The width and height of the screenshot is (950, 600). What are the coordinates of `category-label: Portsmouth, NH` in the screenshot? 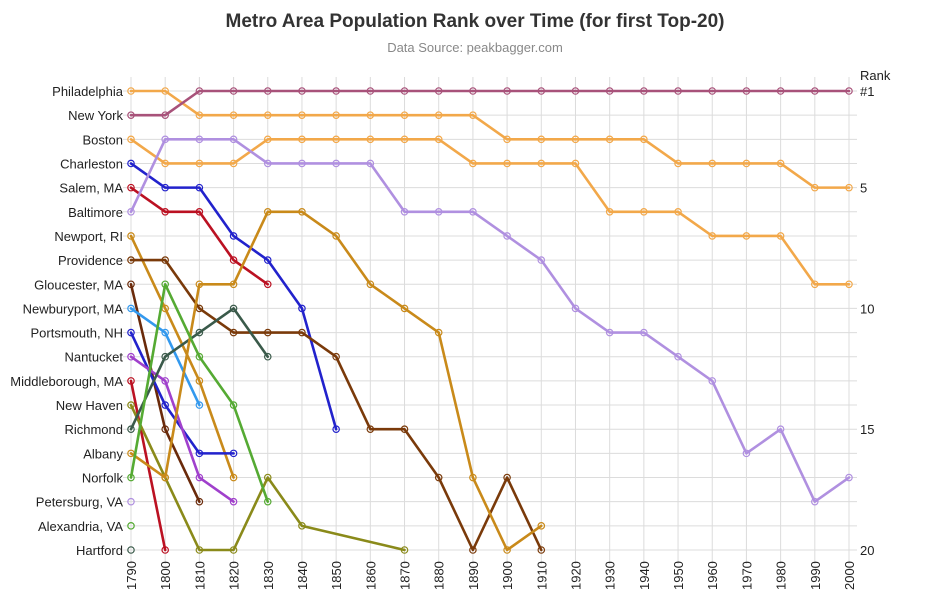 It's located at (77, 333).